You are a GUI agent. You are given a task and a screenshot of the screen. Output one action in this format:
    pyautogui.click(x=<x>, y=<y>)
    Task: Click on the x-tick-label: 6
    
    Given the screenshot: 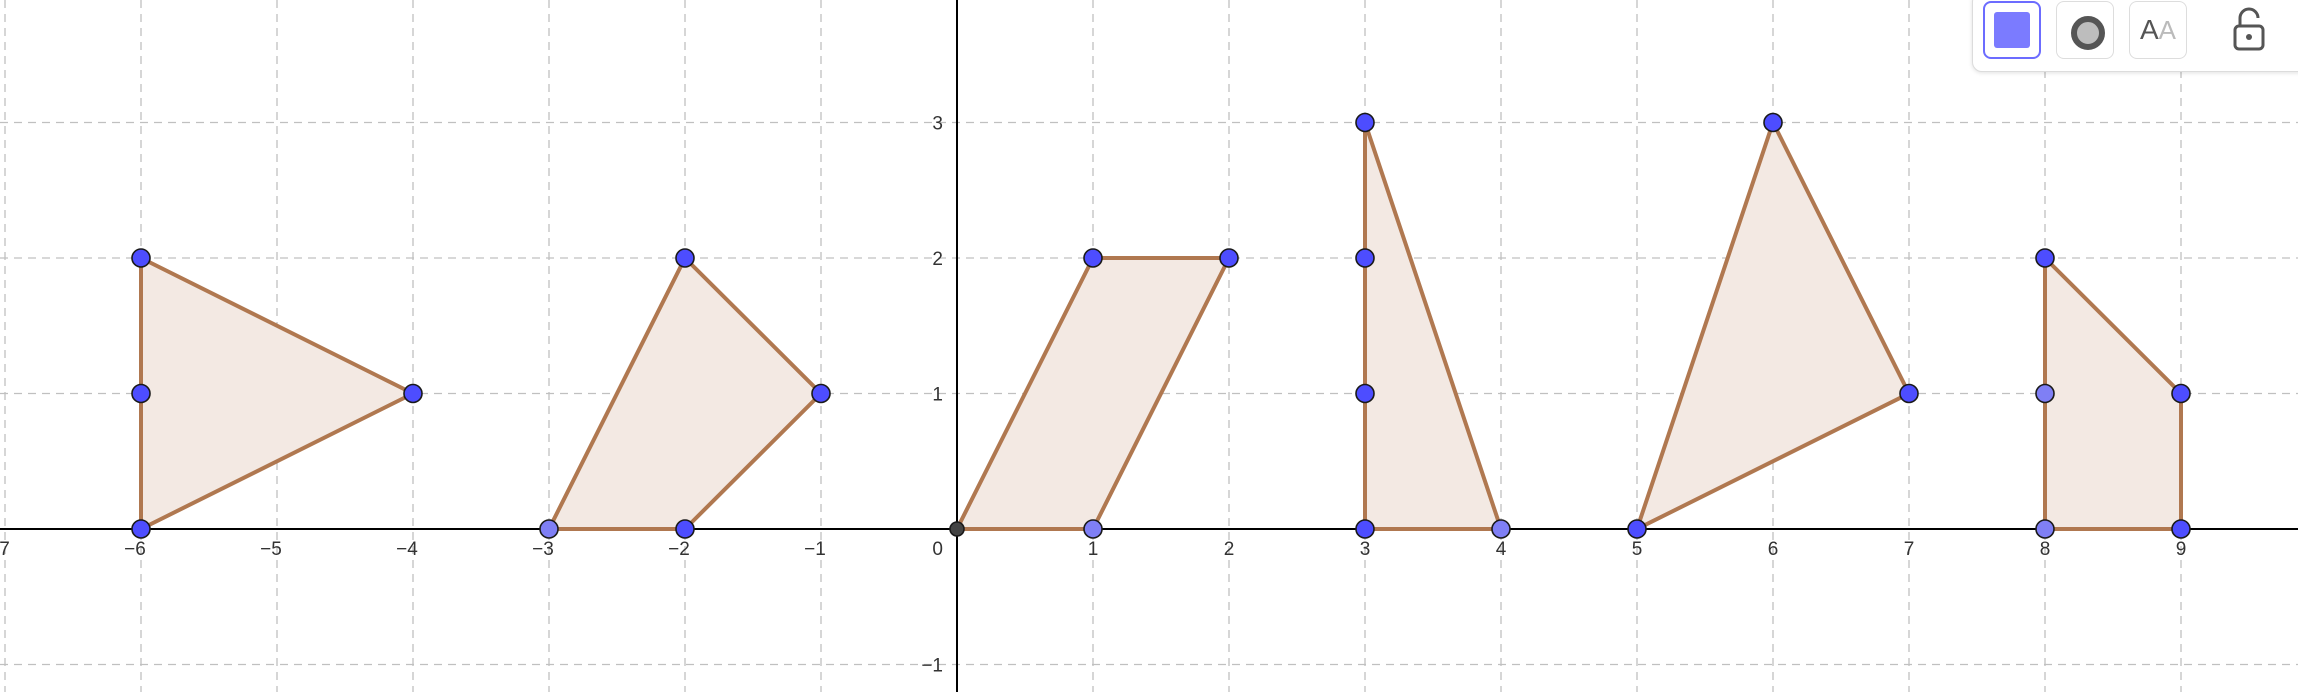 What is the action you would take?
    pyautogui.click(x=1773, y=549)
    